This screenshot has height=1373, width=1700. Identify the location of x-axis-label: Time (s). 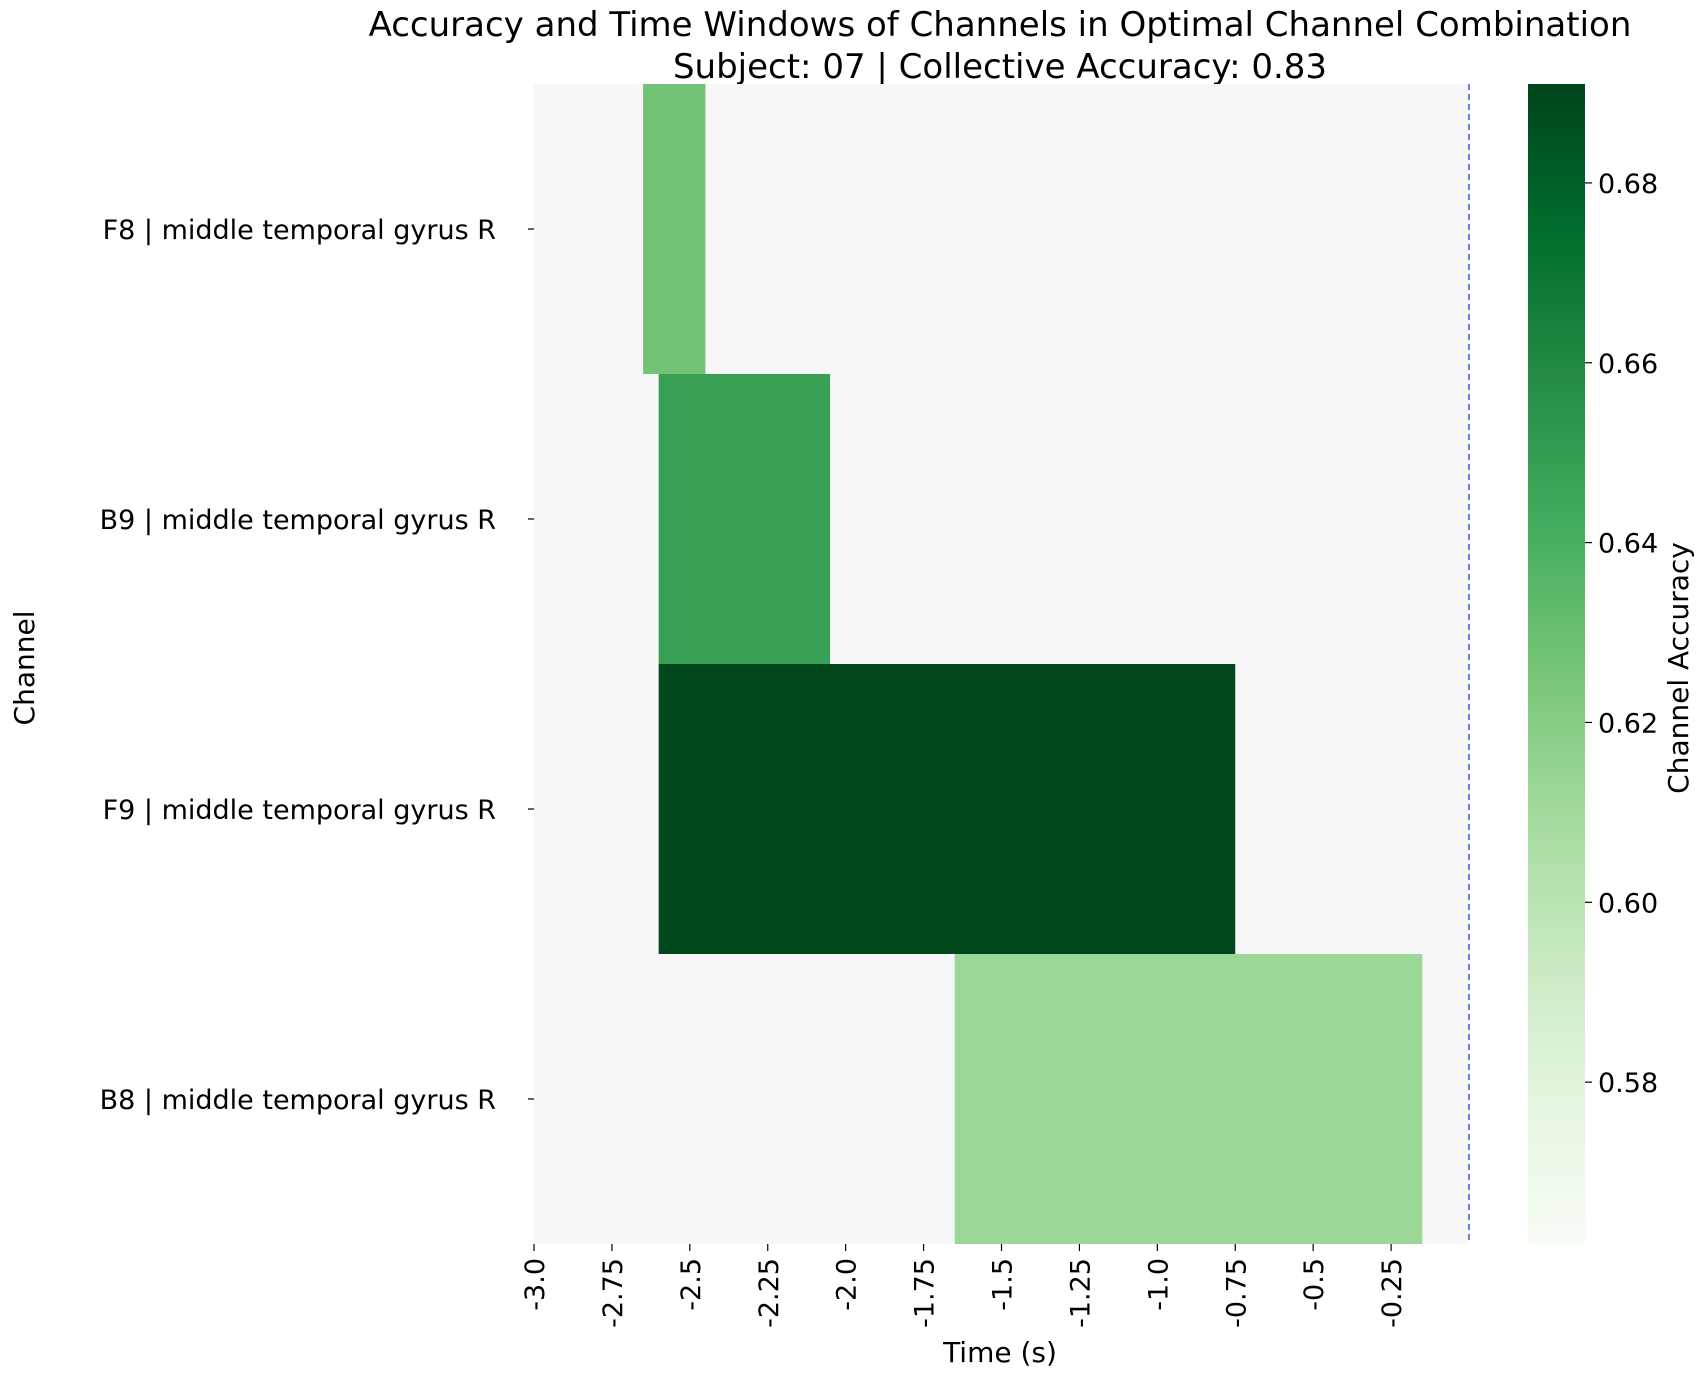
(999, 1352).